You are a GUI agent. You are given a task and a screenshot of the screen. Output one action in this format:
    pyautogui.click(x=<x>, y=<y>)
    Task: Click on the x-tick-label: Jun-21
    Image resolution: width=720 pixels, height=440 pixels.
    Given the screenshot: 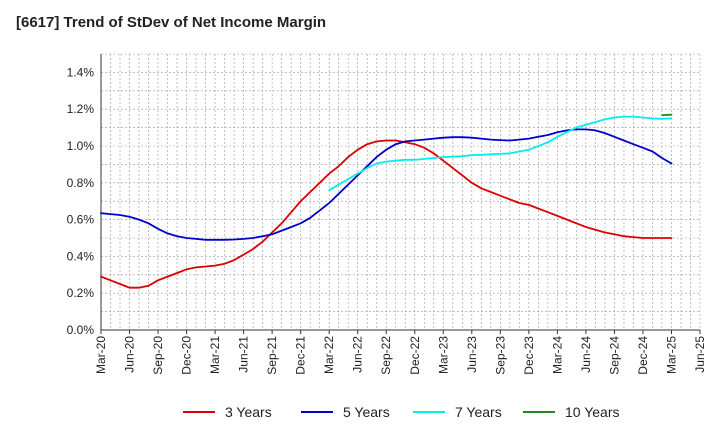 What is the action you would take?
    pyautogui.click(x=244, y=354)
    